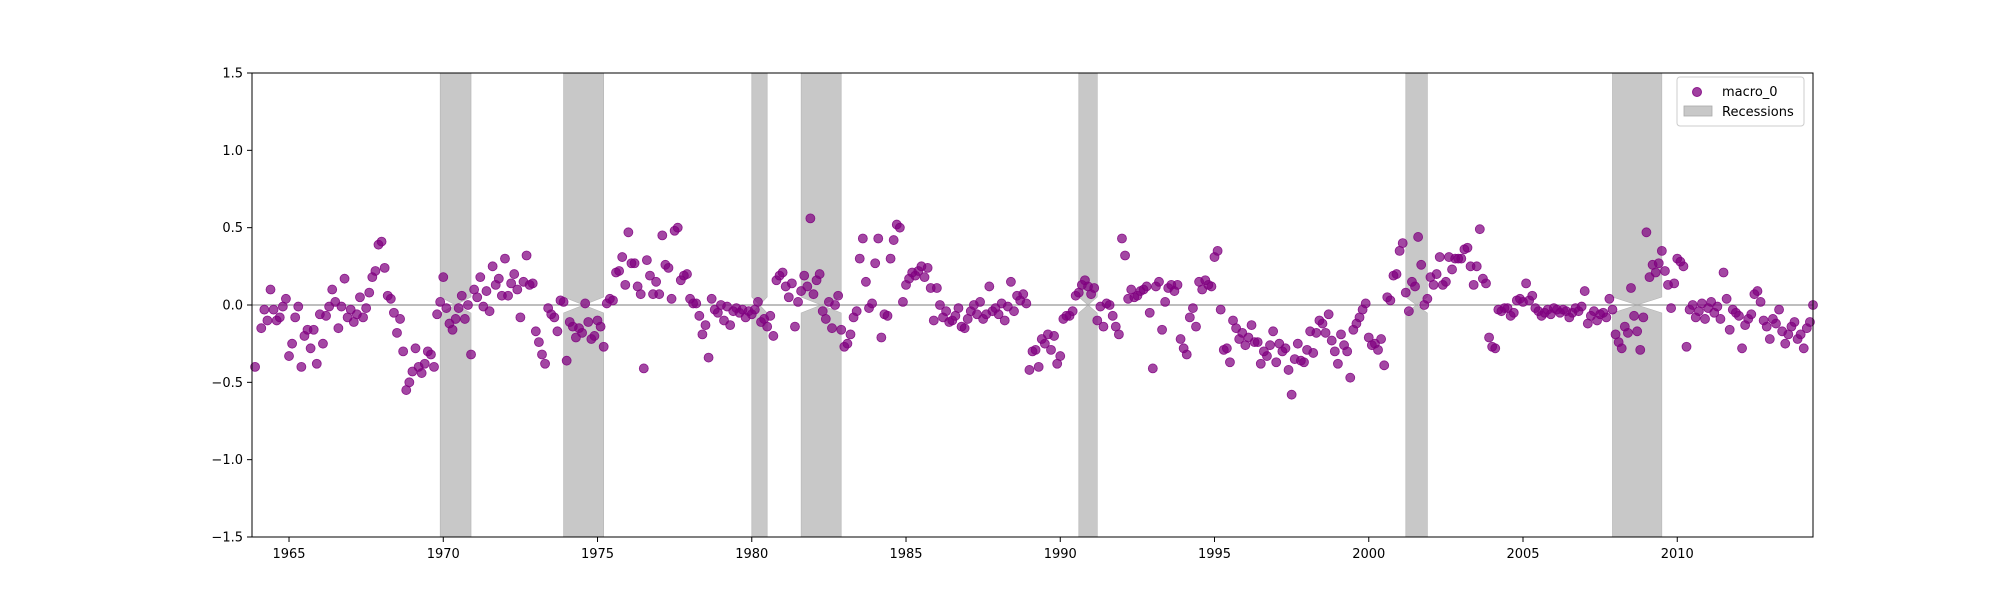 The image size is (2000, 600). I want to click on x-tick-label: 1980, so click(751, 554).